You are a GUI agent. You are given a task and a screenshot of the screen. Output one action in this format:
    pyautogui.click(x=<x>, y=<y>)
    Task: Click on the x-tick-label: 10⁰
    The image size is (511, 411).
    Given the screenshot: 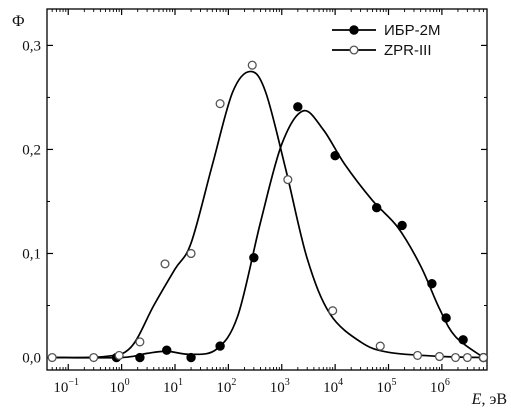 What is the action you would take?
    pyautogui.click(x=120, y=386)
    